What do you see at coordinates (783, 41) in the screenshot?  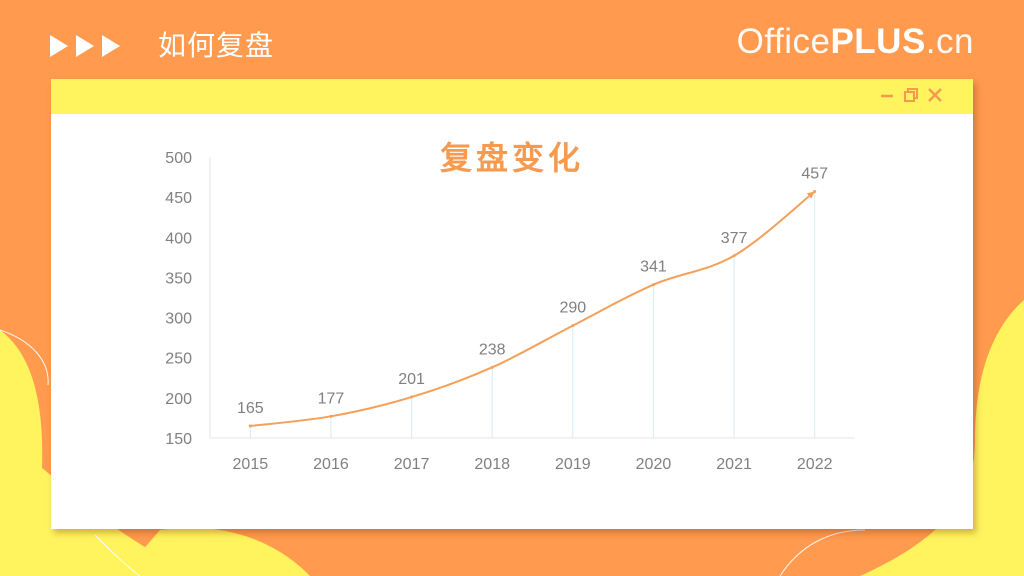 I see `brand-logo-thin: Office` at bounding box center [783, 41].